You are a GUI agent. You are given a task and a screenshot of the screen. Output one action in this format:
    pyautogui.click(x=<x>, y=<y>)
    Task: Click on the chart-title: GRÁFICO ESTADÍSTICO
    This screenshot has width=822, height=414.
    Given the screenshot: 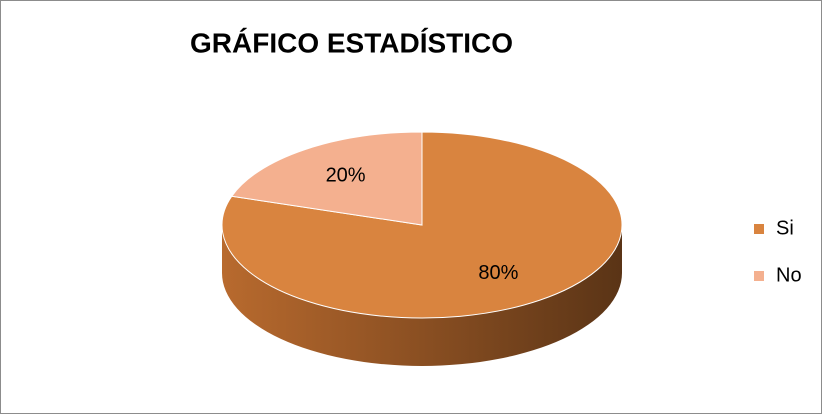 What is the action you would take?
    pyautogui.click(x=351, y=42)
    